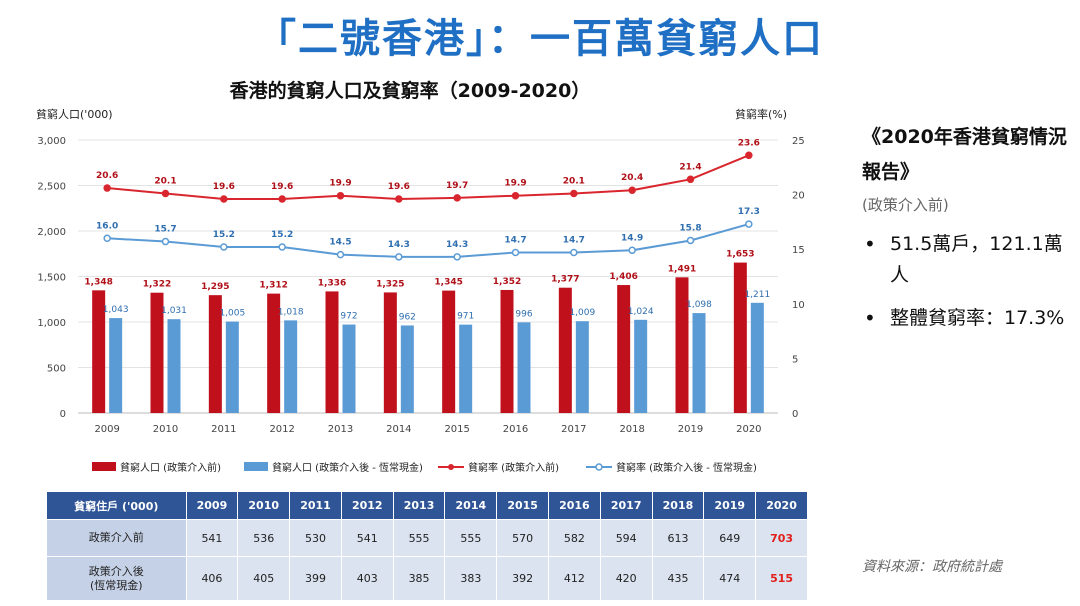 This screenshot has height=606, width=1080. Describe the element at coordinates (523, 538) in the screenshot. I see `table-cell: 570` at that location.